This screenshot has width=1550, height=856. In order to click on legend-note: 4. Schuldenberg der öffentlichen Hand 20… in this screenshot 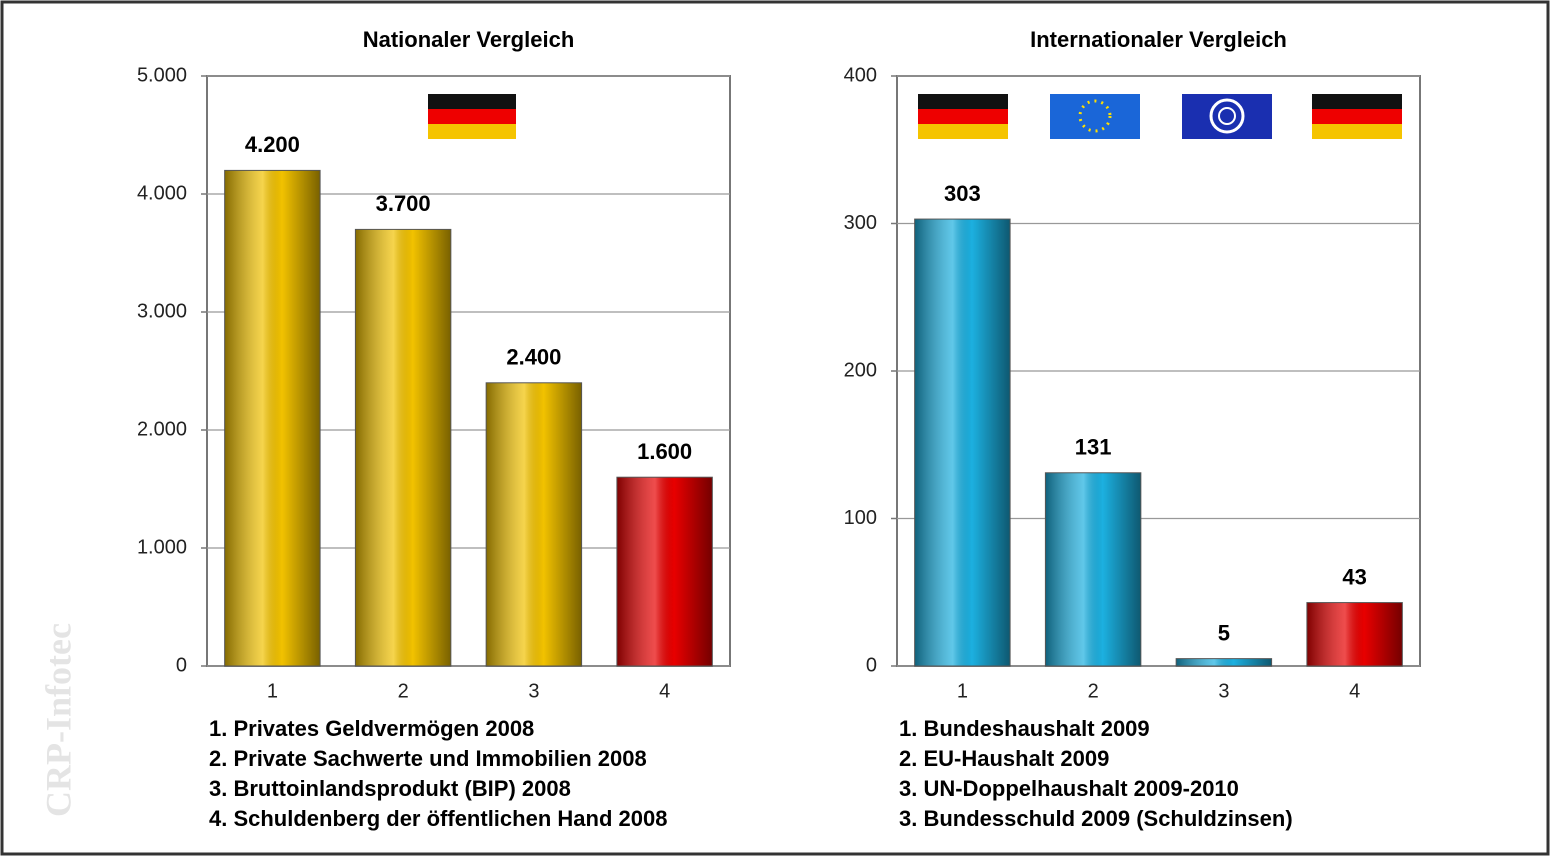, I will do `click(438, 818)`.